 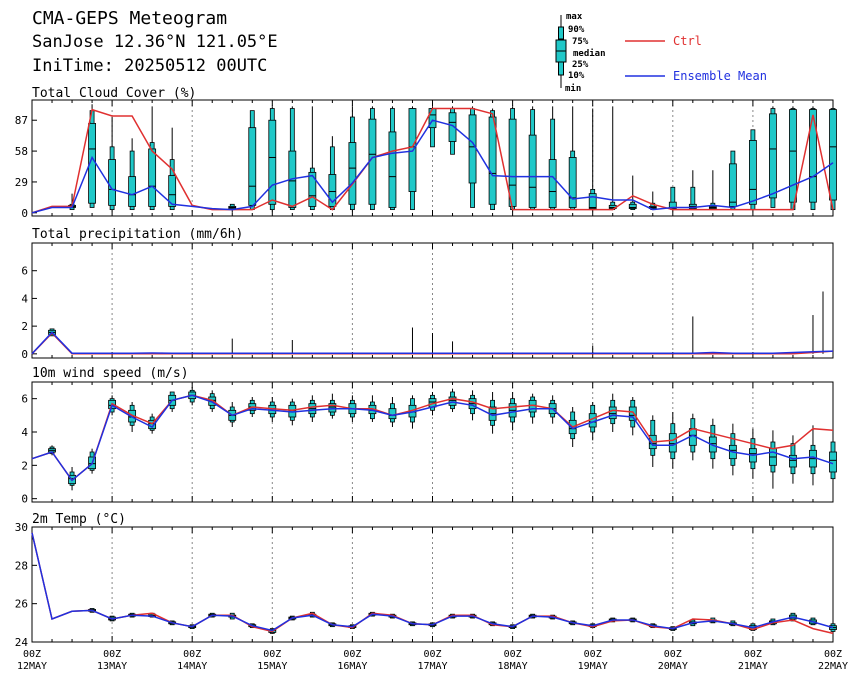 What do you see at coordinates (21, 565) in the screenshot?
I see `y-tick-label: 28` at bounding box center [21, 565].